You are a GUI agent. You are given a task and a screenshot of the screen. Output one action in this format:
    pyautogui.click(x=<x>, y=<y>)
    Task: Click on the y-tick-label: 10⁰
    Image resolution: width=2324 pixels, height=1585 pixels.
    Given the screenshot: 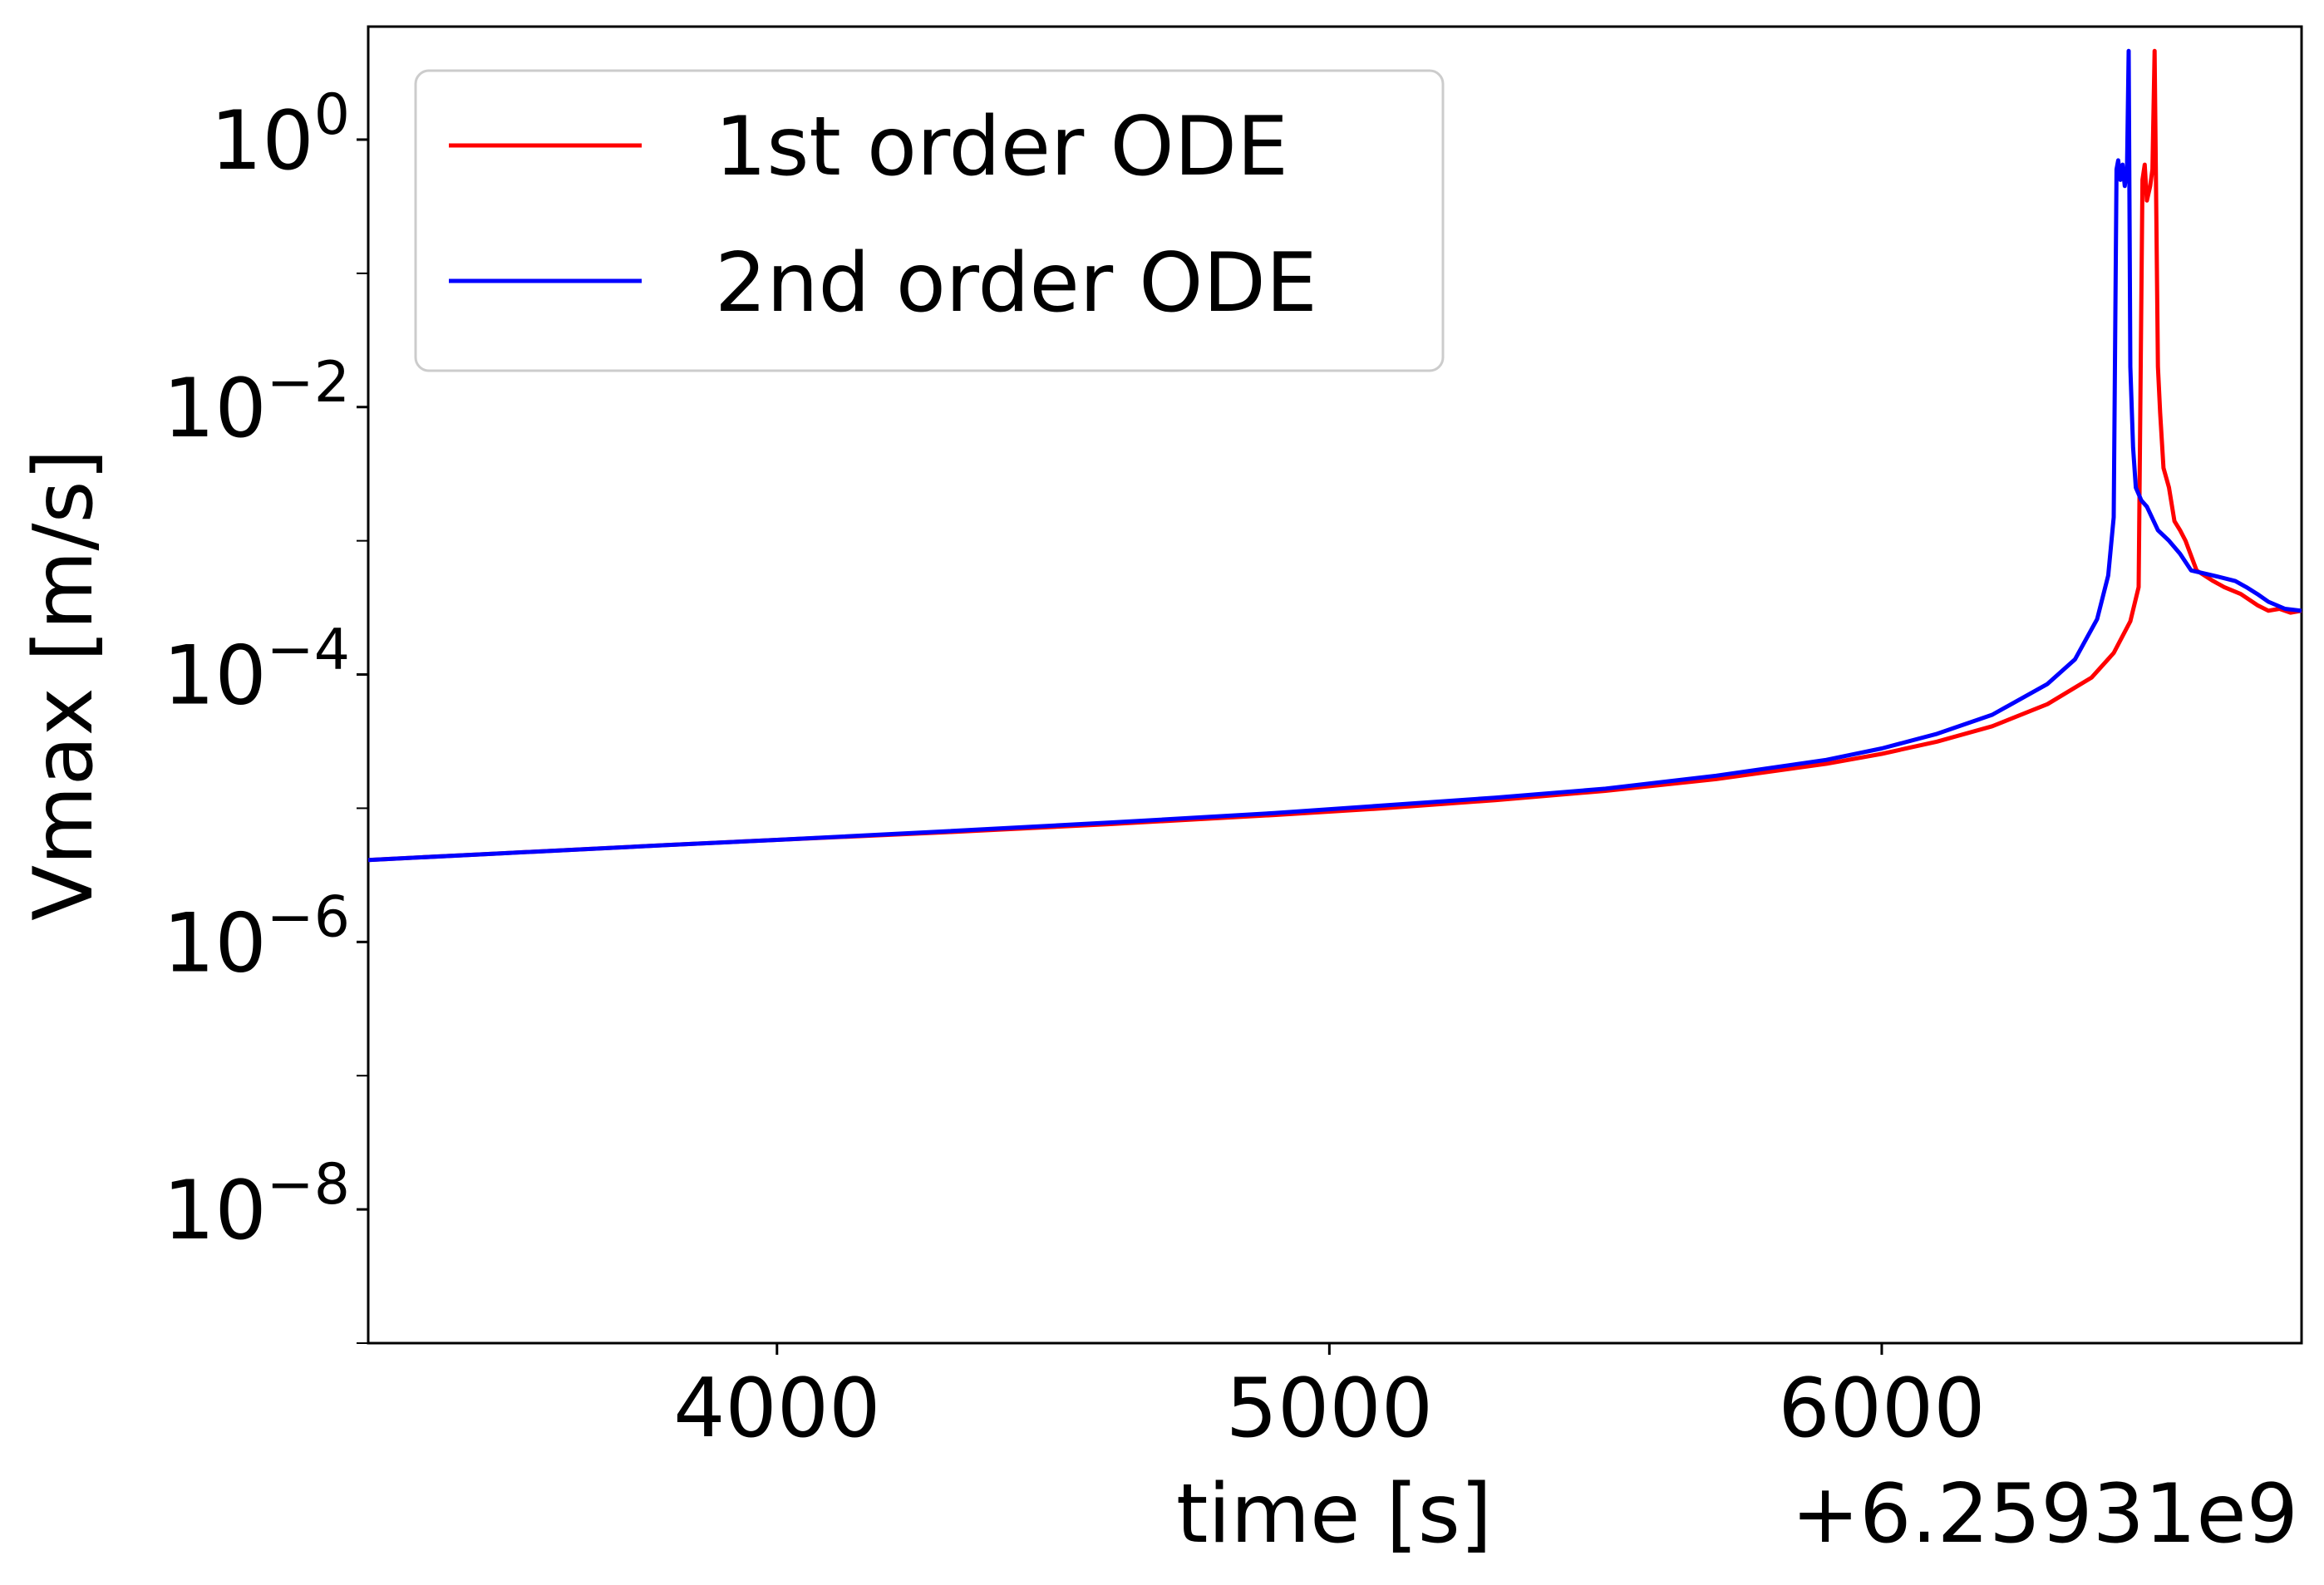 What is the action you would take?
    pyautogui.click(x=280, y=135)
    